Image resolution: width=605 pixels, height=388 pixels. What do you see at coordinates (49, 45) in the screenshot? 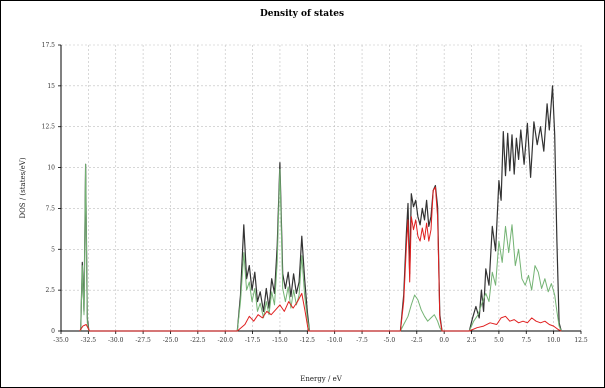
I see `y-tick-label: 17.5` at bounding box center [49, 45].